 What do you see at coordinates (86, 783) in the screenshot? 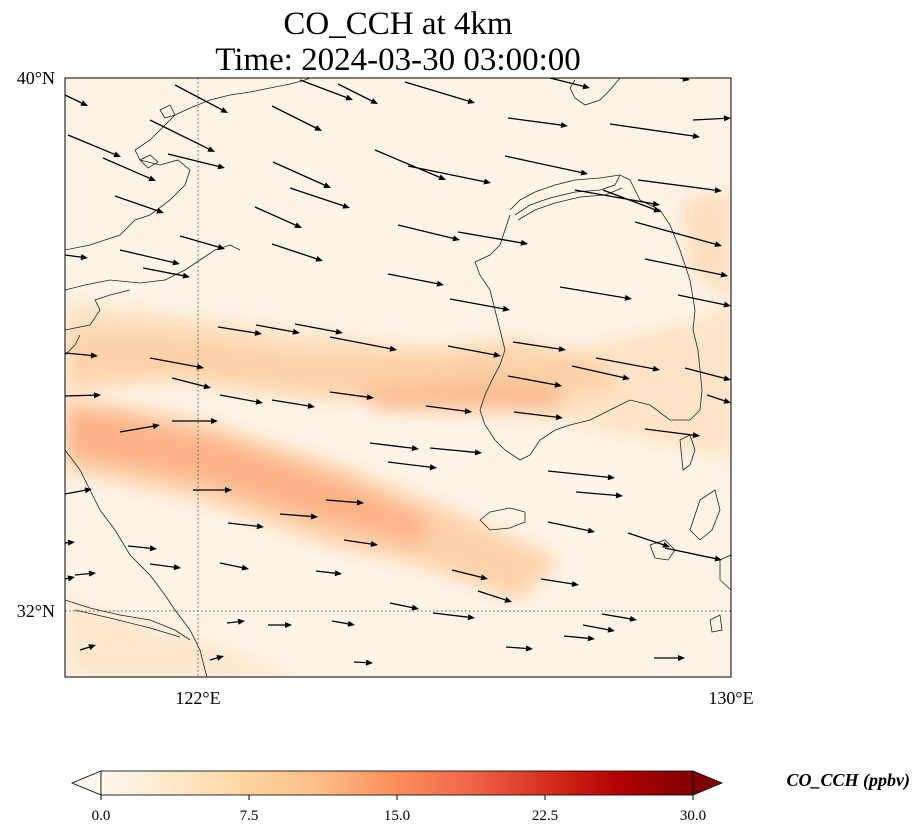
I see `colorbar-extend-min` at bounding box center [86, 783].